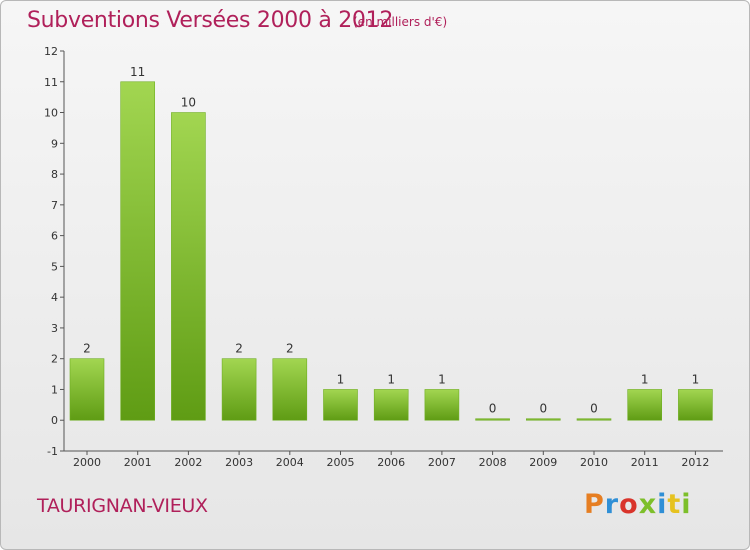 This screenshot has width=750, height=550. Describe the element at coordinates (54, 205) in the screenshot. I see `y-tick-label: 7` at that location.